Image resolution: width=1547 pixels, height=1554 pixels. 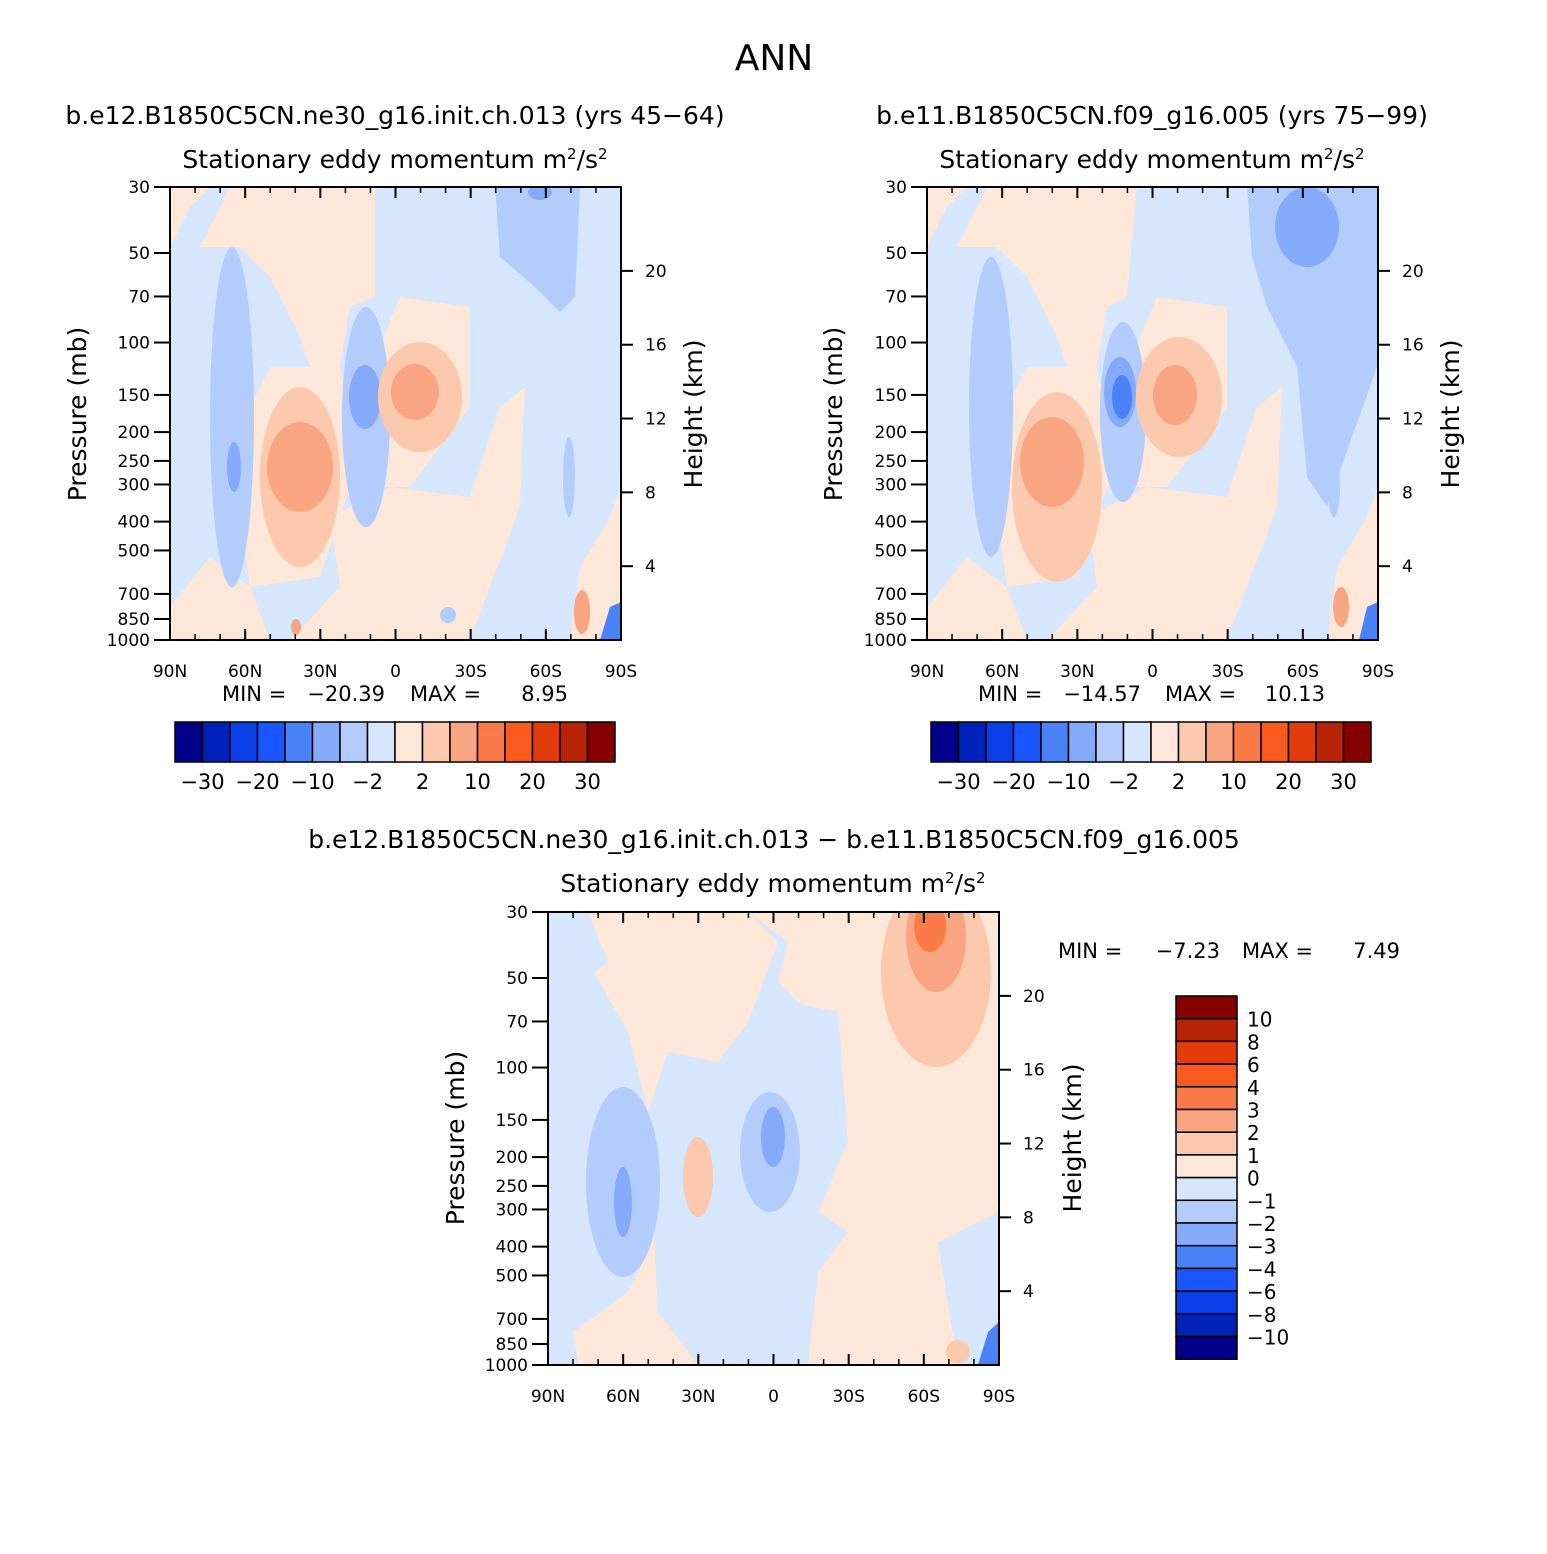 What do you see at coordinates (1010, 694) in the screenshot?
I see `panel-2-min-label: MIN =` at bounding box center [1010, 694].